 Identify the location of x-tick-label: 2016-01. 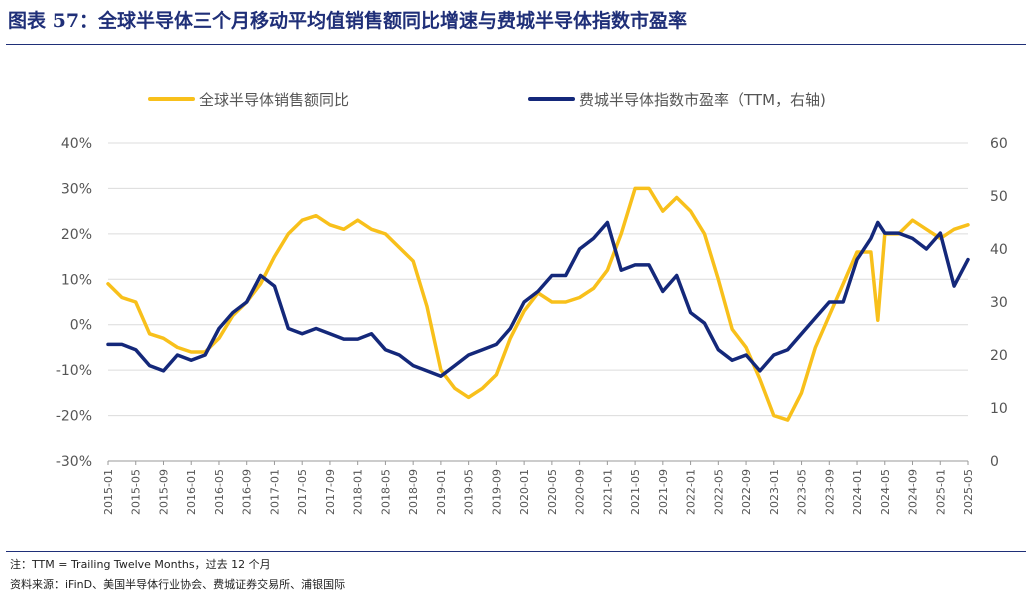
(191, 492).